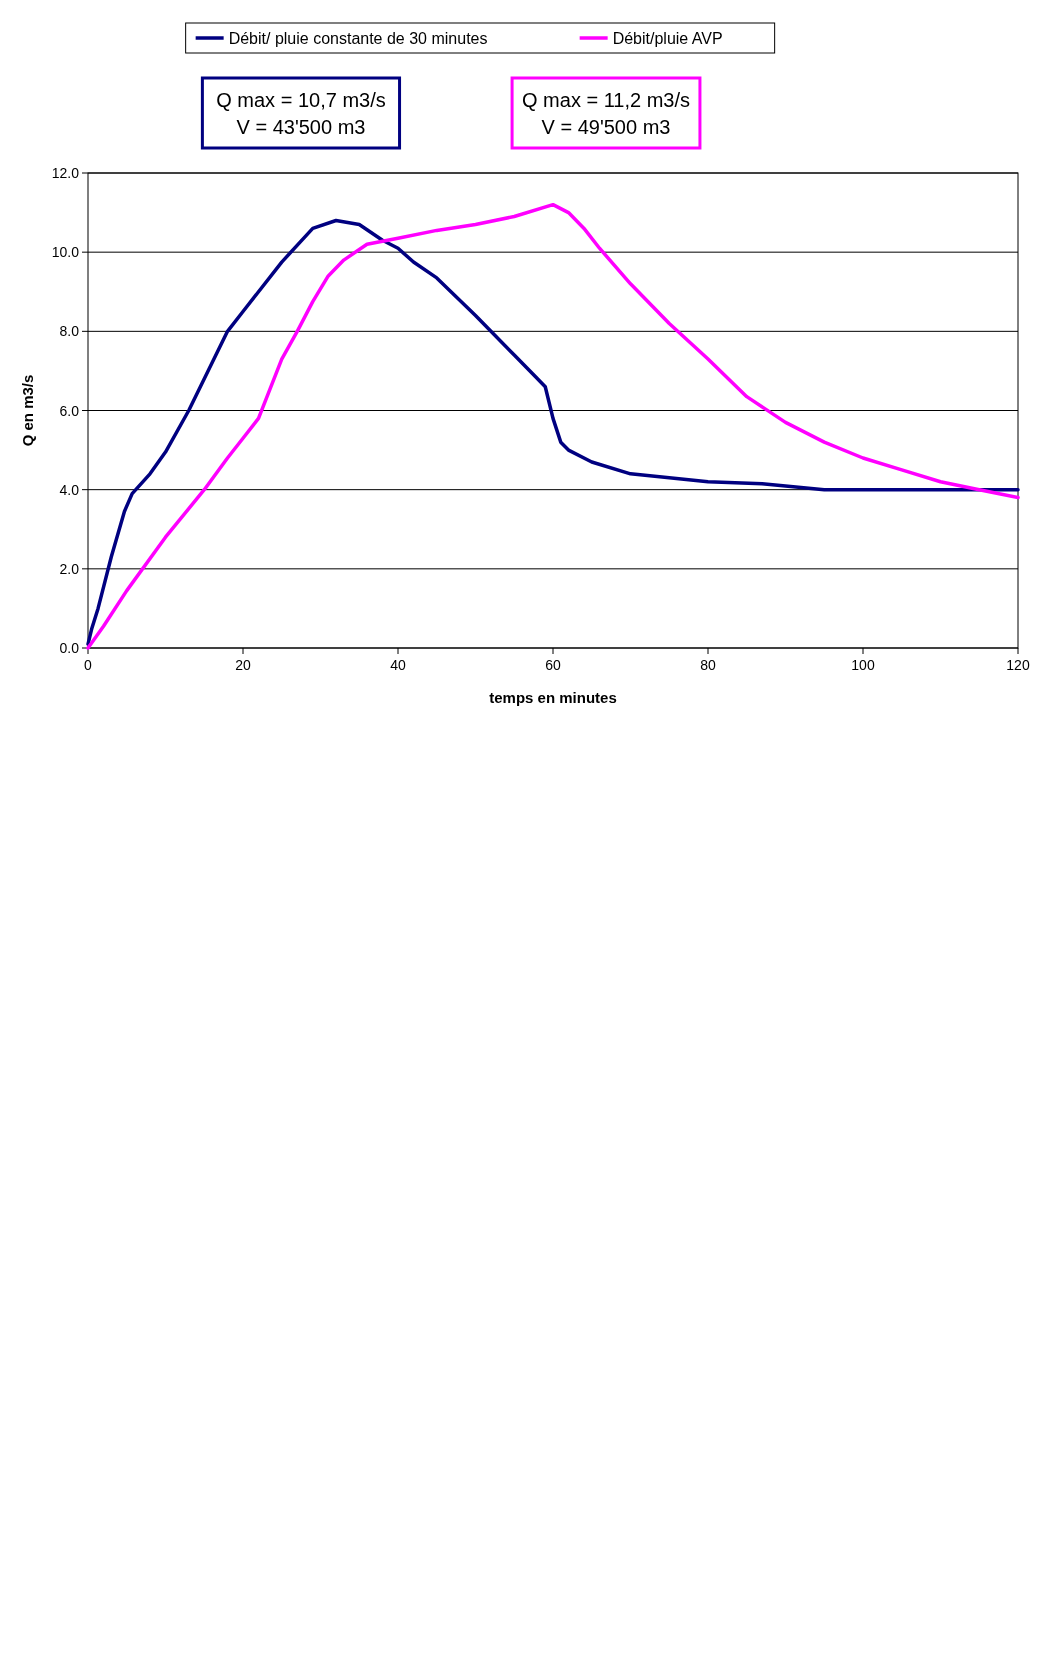 This screenshot has width=1053, height=1657. I want to click on y-tick-label: 8.0, so click(69, 331).